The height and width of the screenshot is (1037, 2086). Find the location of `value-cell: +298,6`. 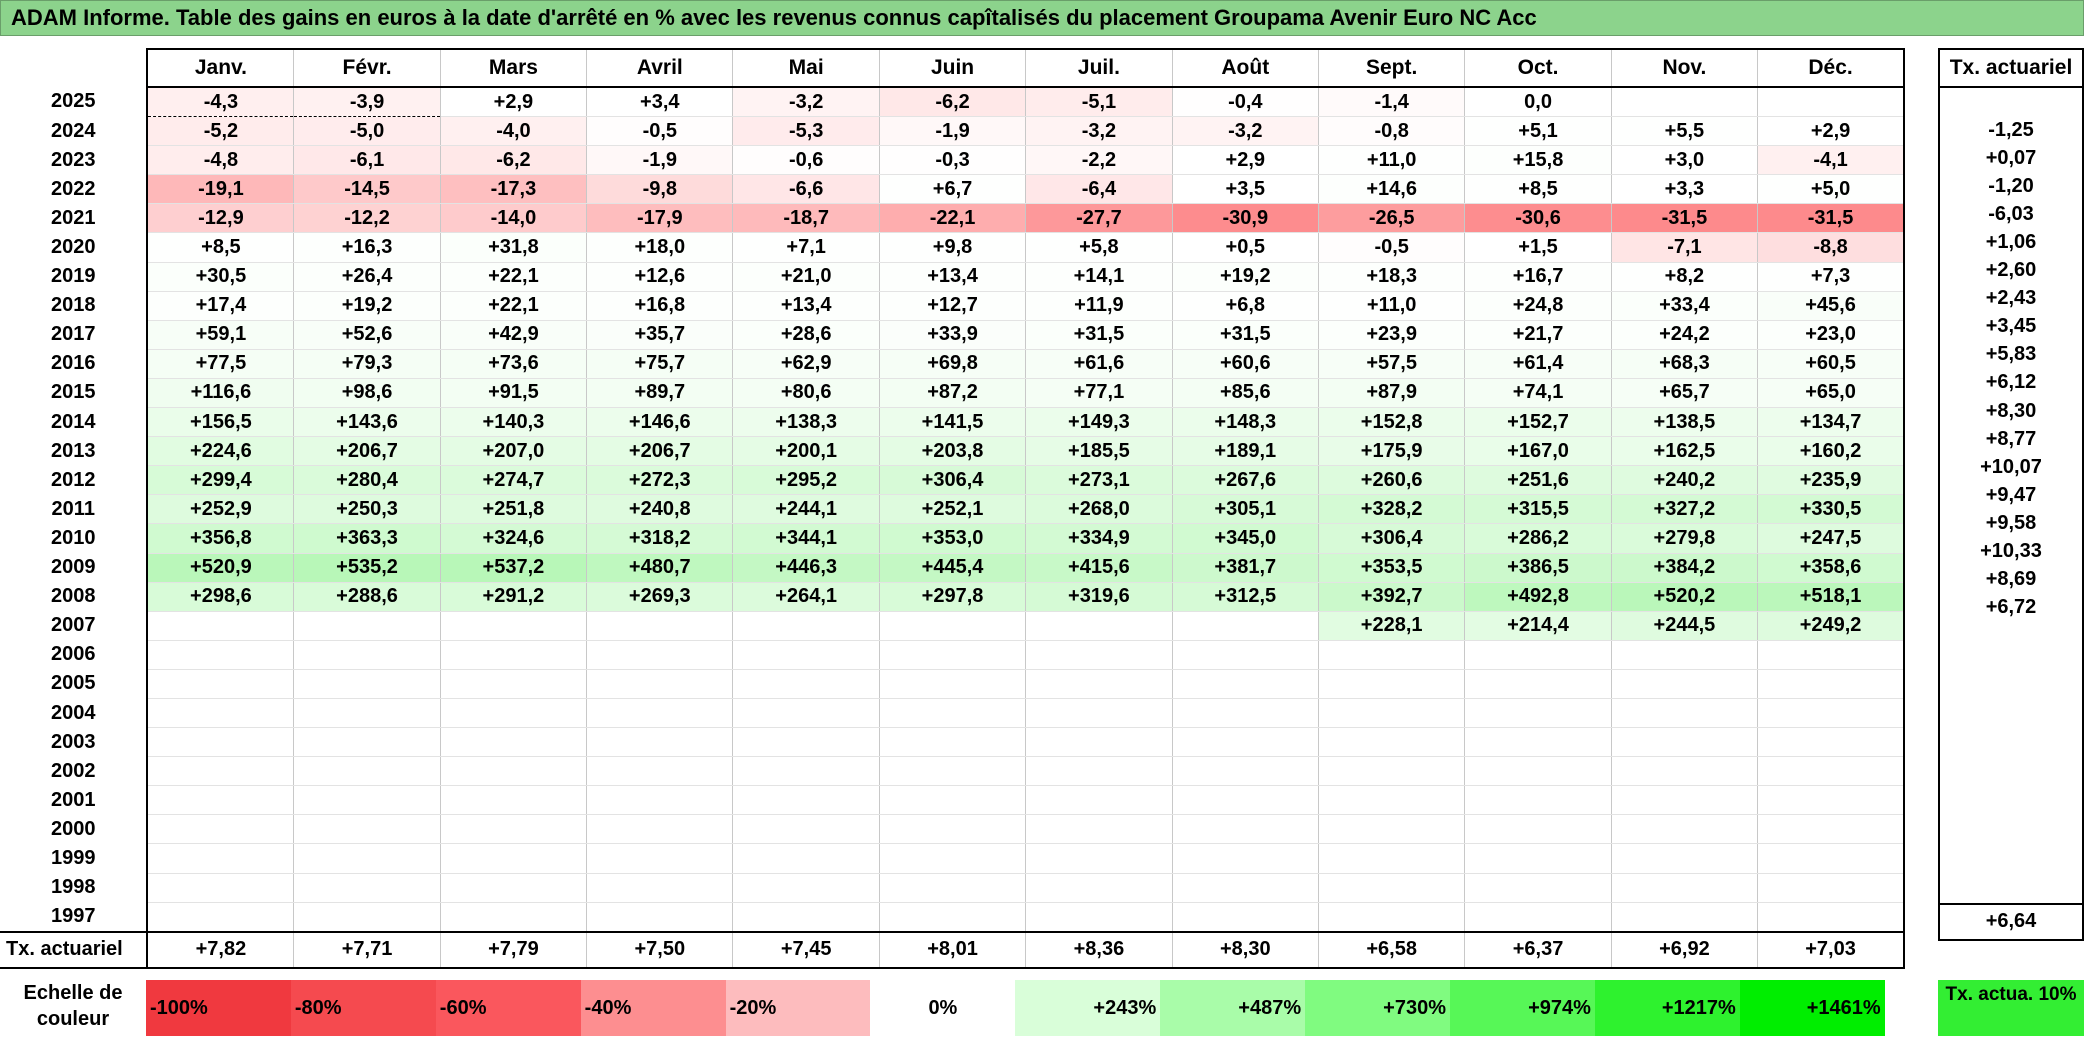

value-cell: +298,6 is located at coordinates (220, 597).